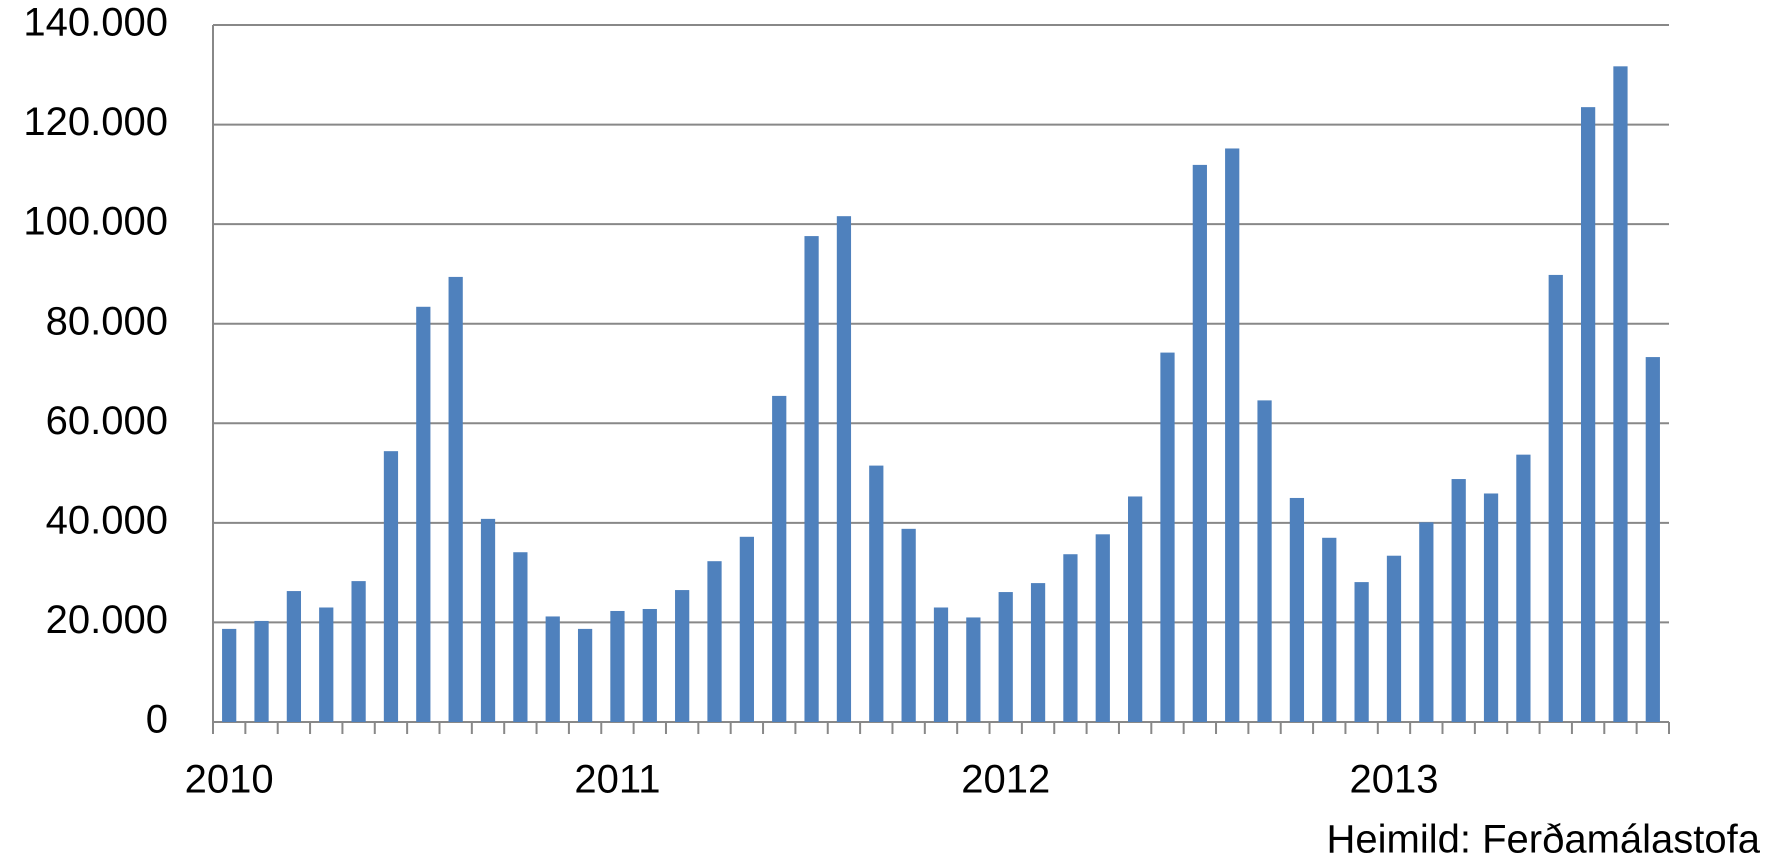 The height and width of the screenshot is (866, 1769). I want to click on y-tick-label: 40.000, so click(107, 520).